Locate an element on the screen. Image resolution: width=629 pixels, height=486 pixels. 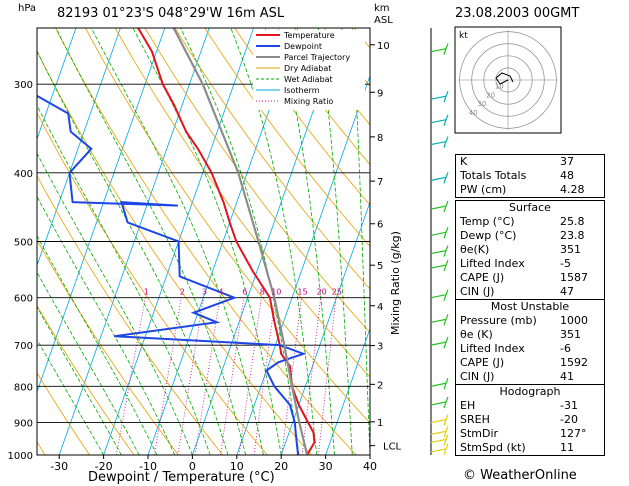
hodograph-ring-label: 10 is located at coordinates (499, 87).